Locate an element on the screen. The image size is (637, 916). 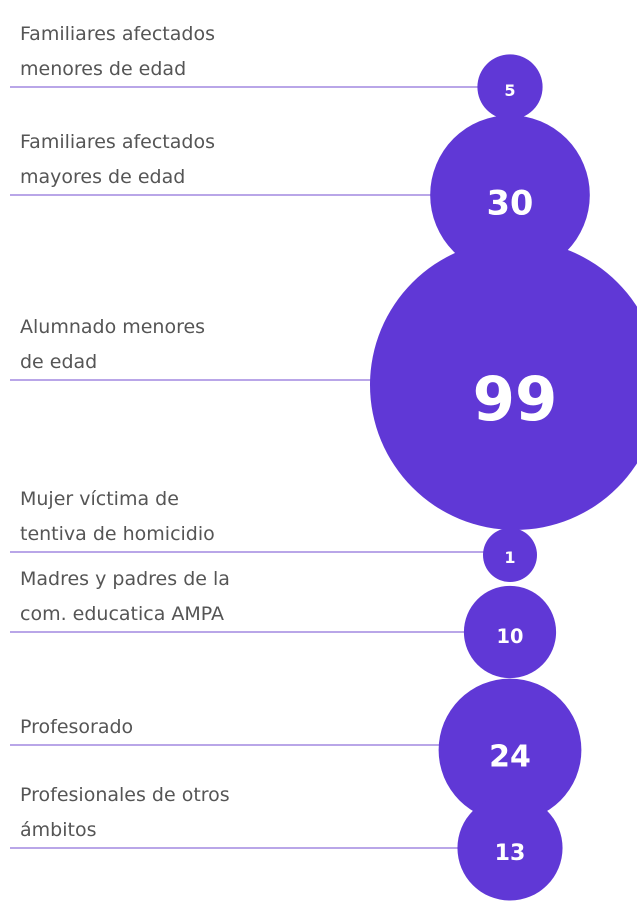
value-label: 13 is located at coordinates (510, 853).